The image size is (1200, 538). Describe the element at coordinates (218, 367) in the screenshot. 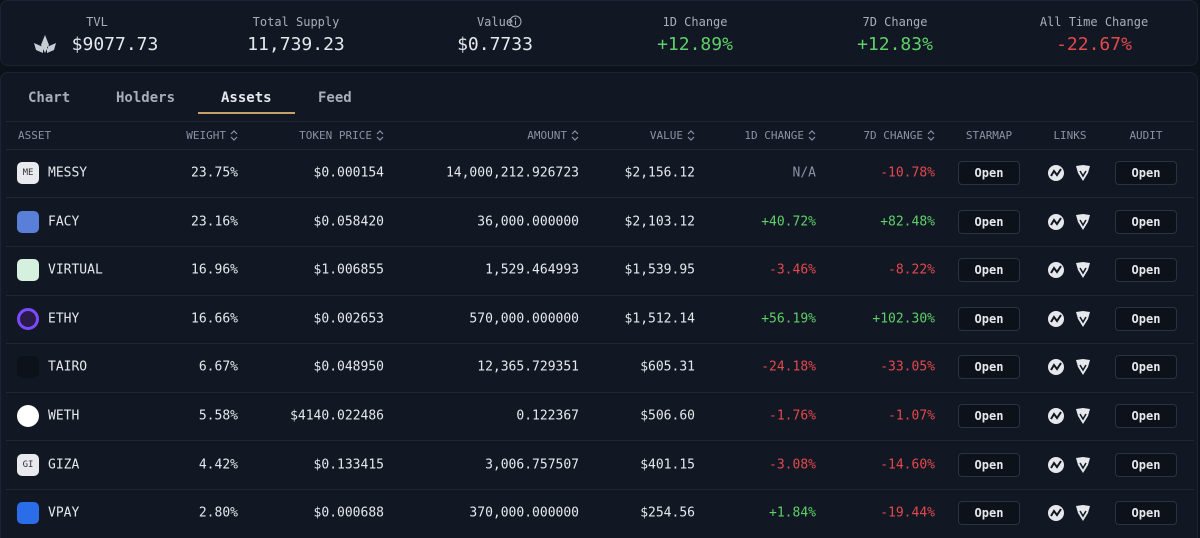

I see `cell-weight: 6.67%` at that location.